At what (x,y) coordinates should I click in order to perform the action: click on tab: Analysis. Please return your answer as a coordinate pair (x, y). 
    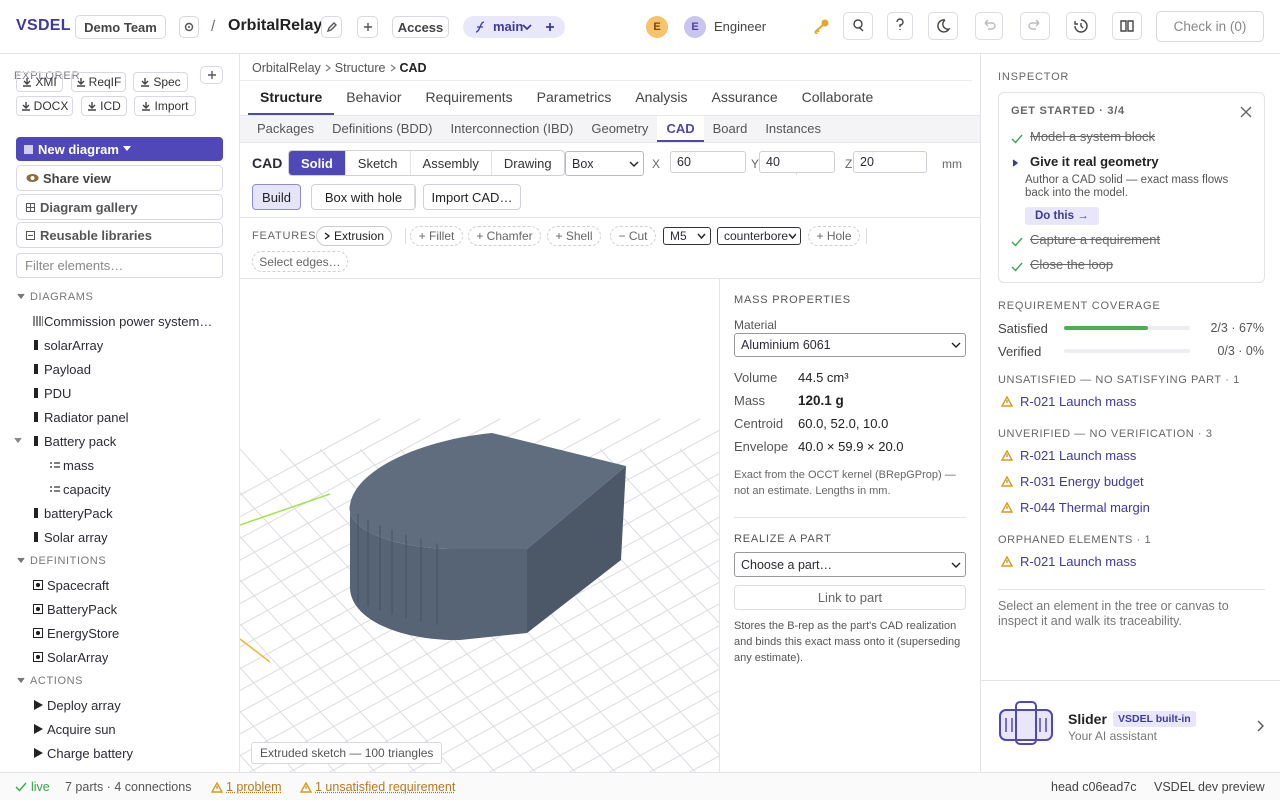
    Looking at the image, I should click on (661, 97).